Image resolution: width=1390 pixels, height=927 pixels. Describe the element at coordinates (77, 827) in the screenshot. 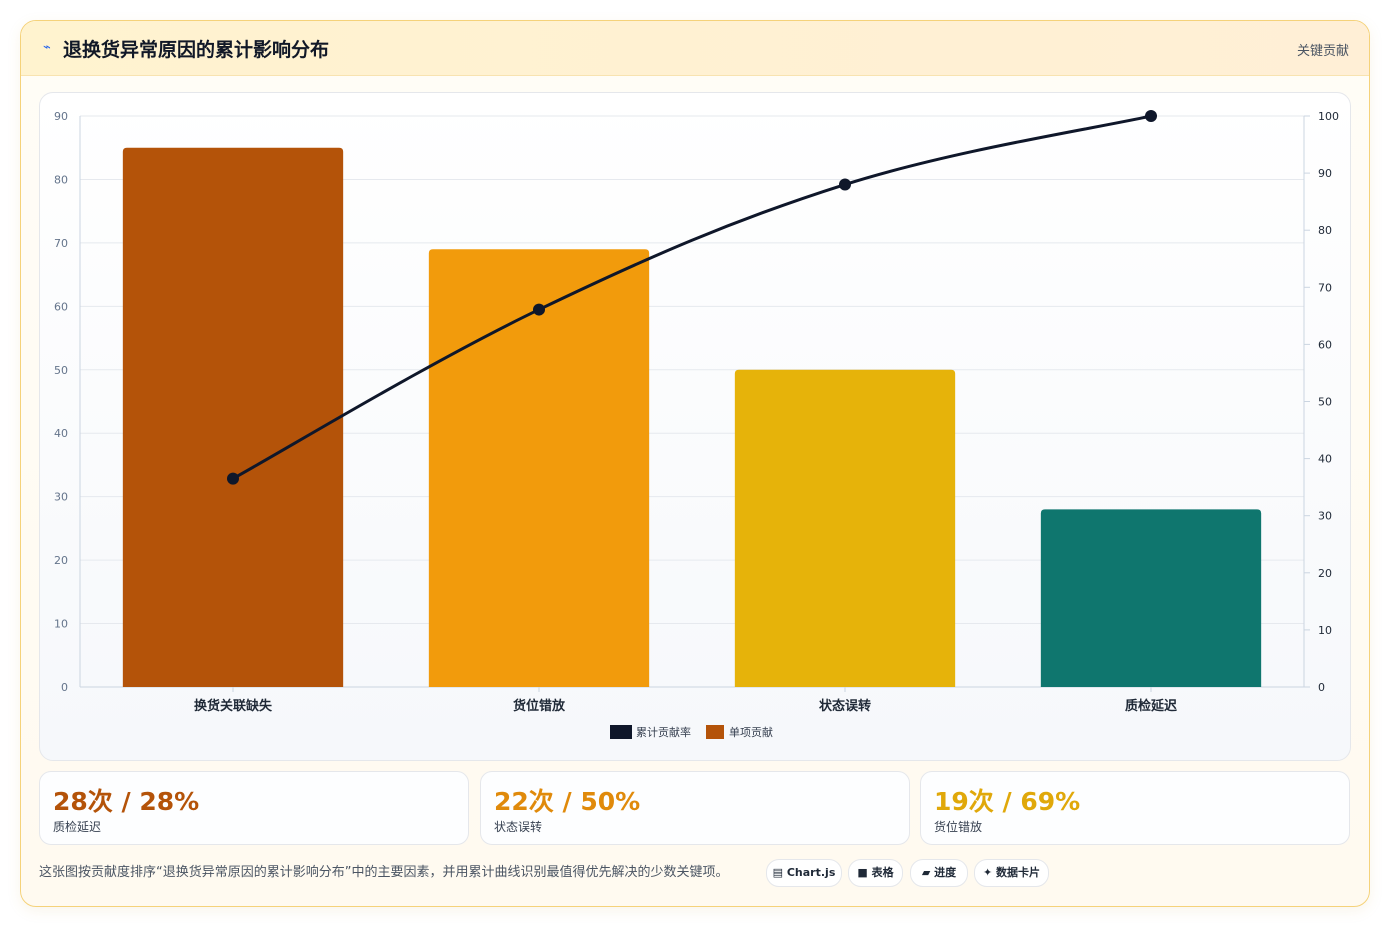

I see `kpi-label: 质检延迟` at that location.